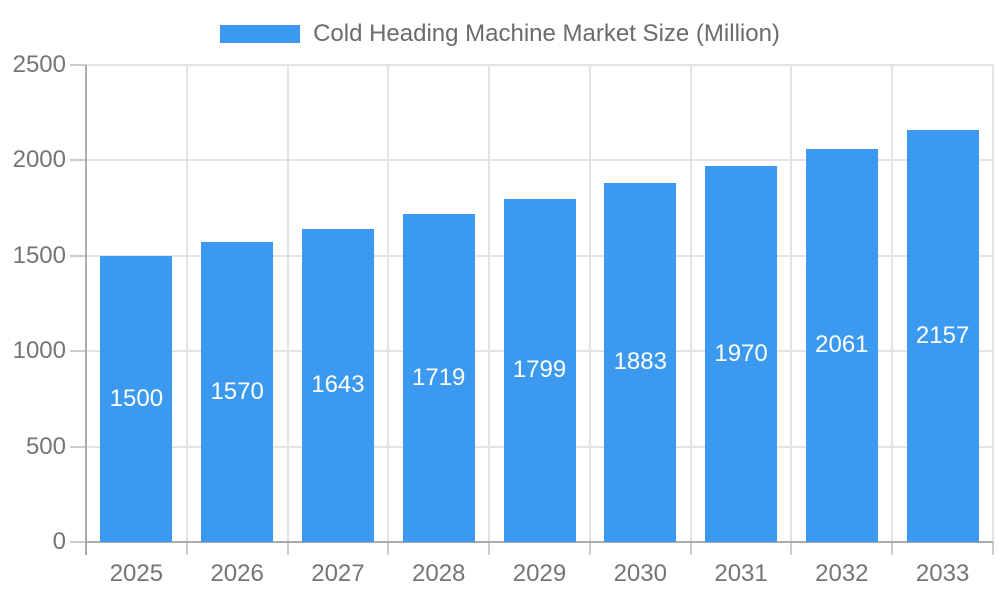  What do you see at coordinates (942, 573) in the screenshot?
I see `x-axis-label: 2033` at bounding box center [942, 573].